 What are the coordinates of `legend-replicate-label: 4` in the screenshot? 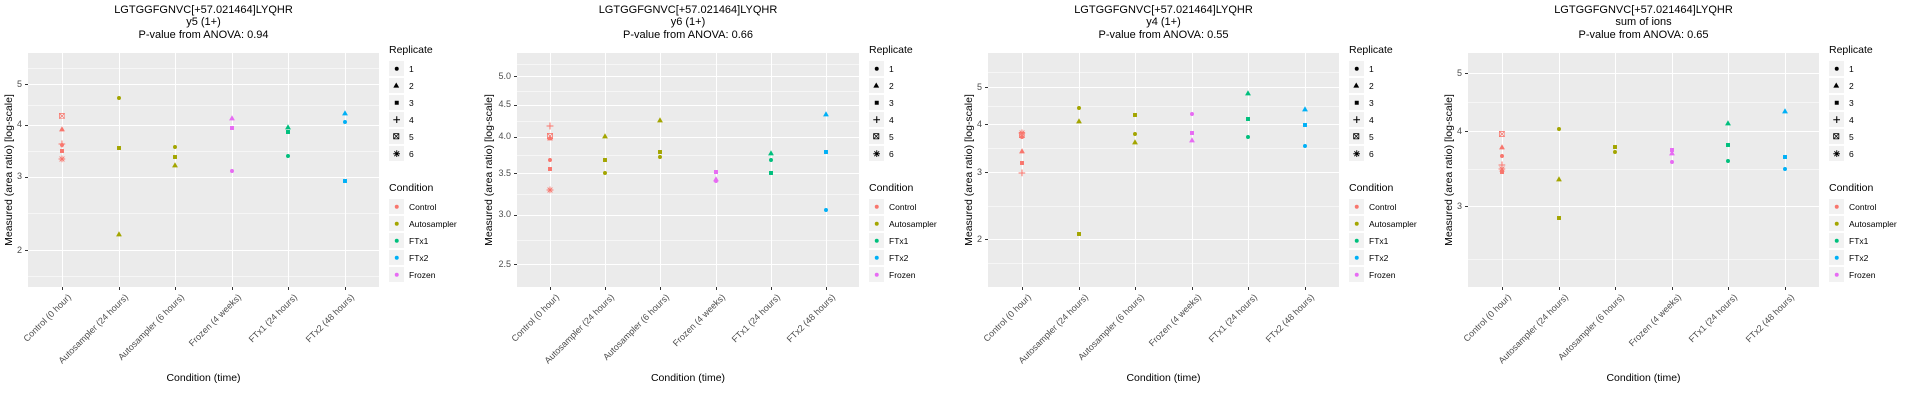 It's located at (411, 119).